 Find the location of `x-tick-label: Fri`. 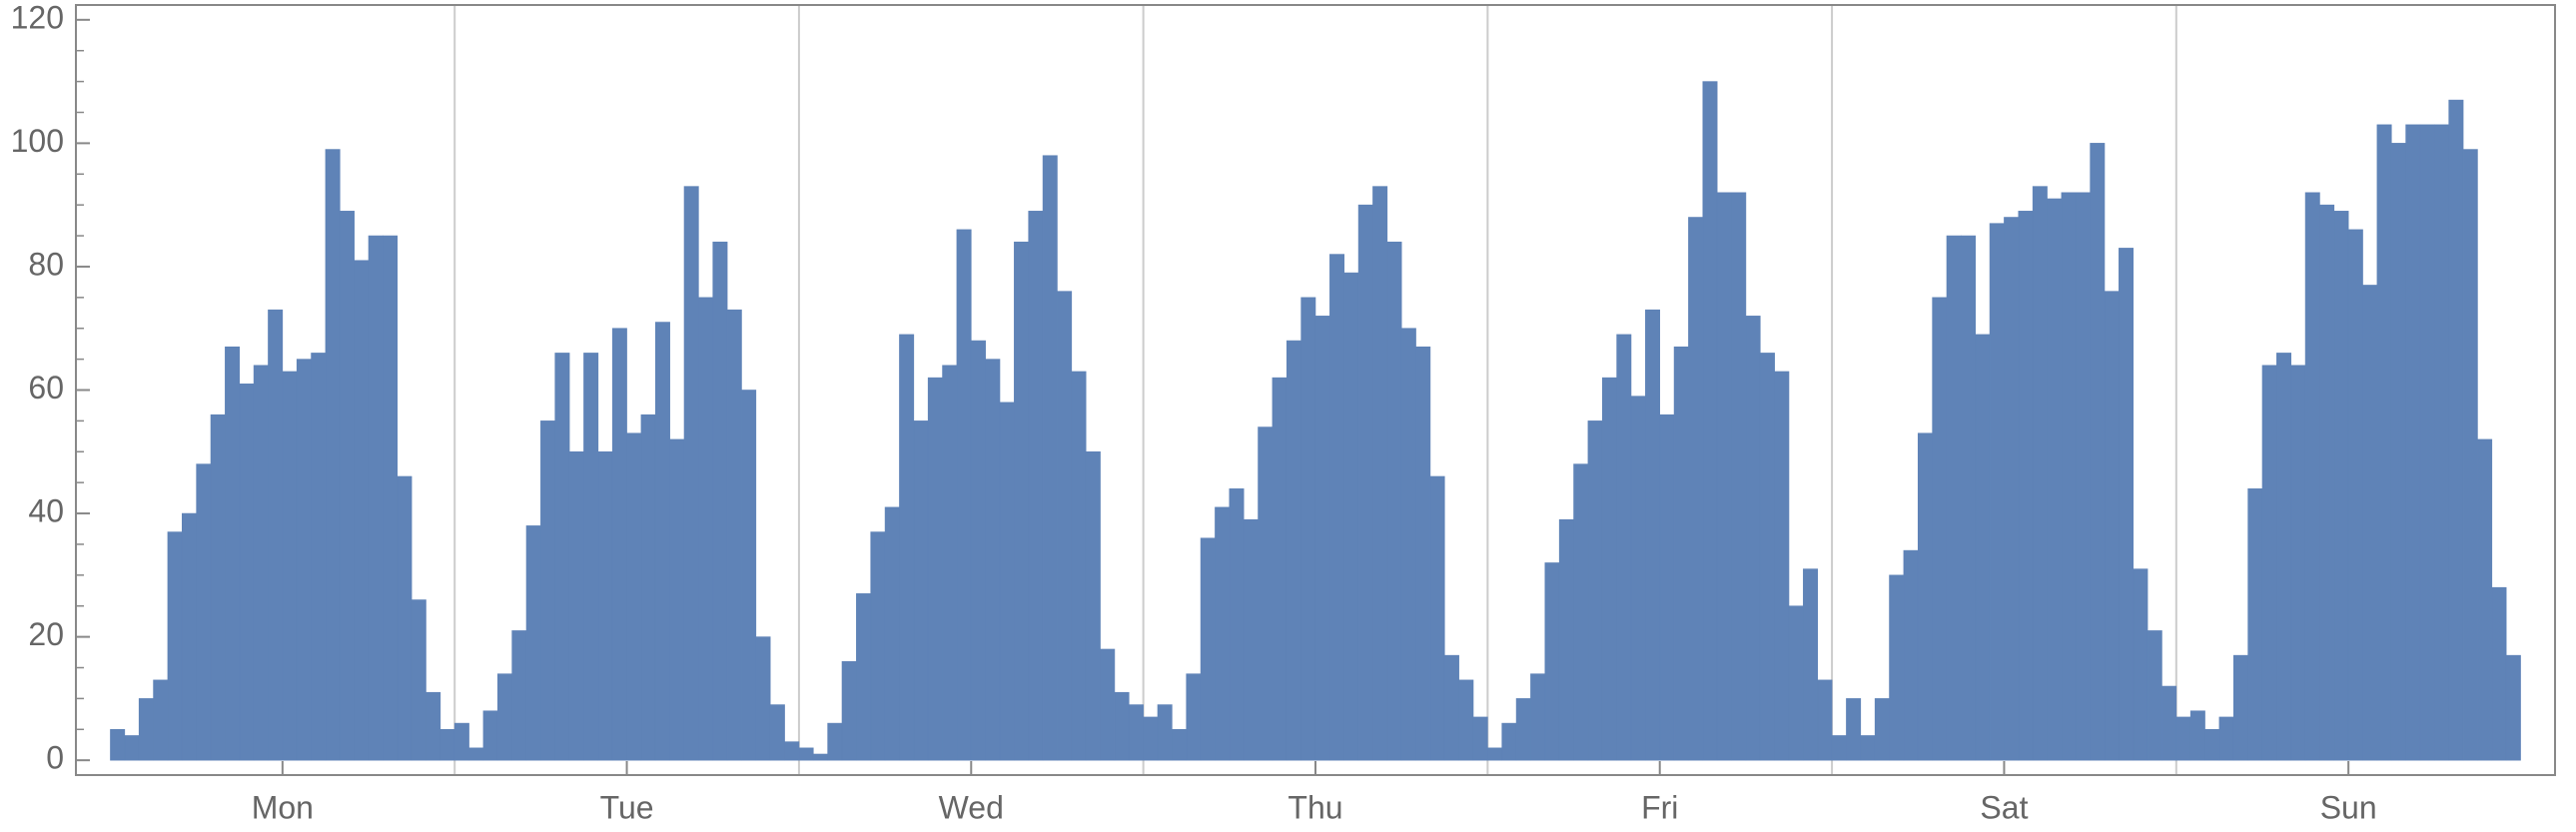

x-tick-label: Fri is located at coordinates (1660, 807).